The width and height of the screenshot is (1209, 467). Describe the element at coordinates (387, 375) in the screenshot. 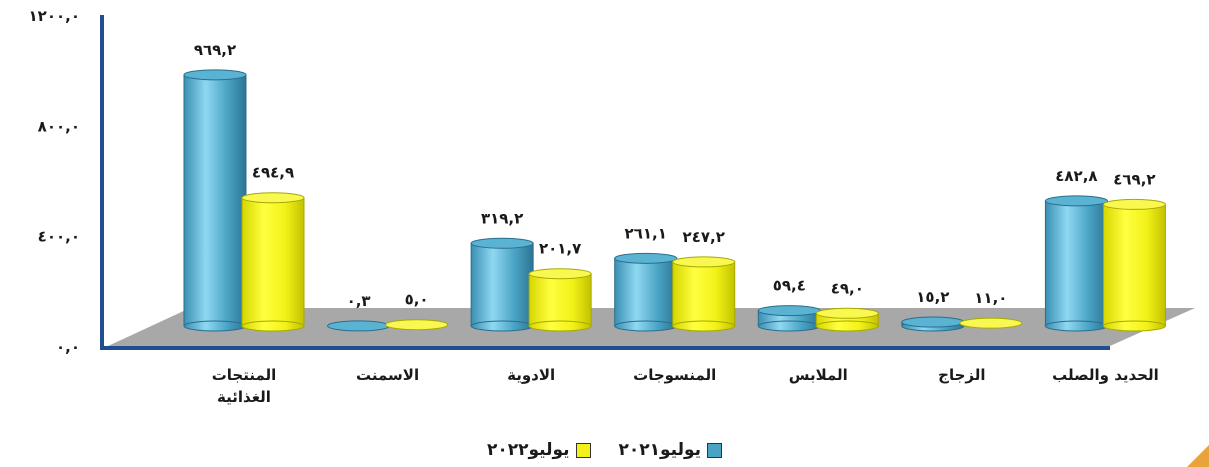

I see `category-label: الاسمنت` at that location.